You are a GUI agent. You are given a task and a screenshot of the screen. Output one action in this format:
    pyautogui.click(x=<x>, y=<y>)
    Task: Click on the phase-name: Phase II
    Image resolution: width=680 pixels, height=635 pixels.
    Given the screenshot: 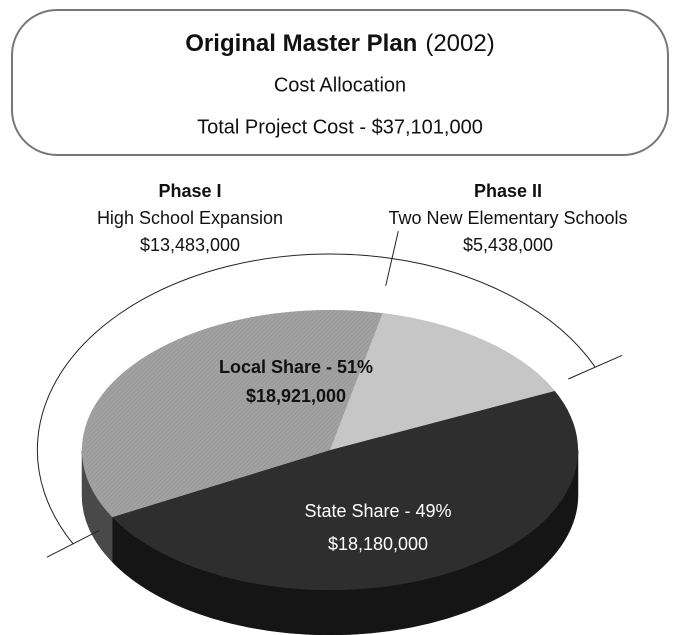 What is the action you would take?
    pyautogui.click(x=508, y=191)
    